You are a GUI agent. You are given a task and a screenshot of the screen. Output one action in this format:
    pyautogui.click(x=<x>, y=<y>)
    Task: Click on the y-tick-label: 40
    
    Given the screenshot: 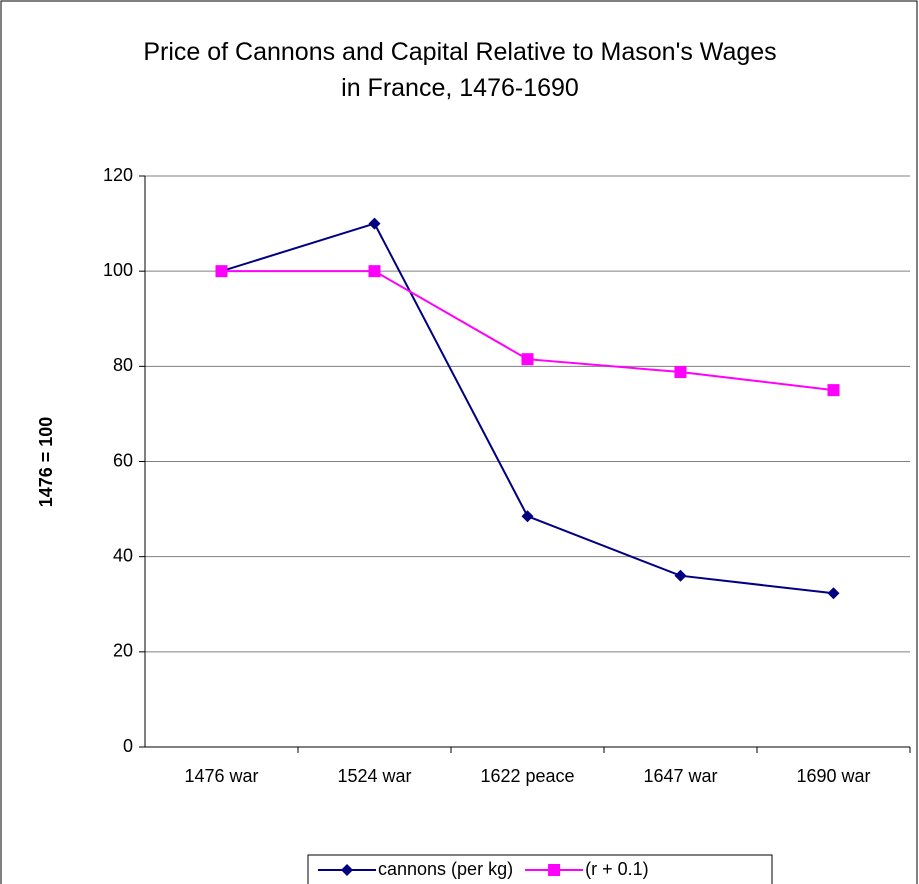 What is the action you would take?
    pyautogui.click(x=123, y=555)
    